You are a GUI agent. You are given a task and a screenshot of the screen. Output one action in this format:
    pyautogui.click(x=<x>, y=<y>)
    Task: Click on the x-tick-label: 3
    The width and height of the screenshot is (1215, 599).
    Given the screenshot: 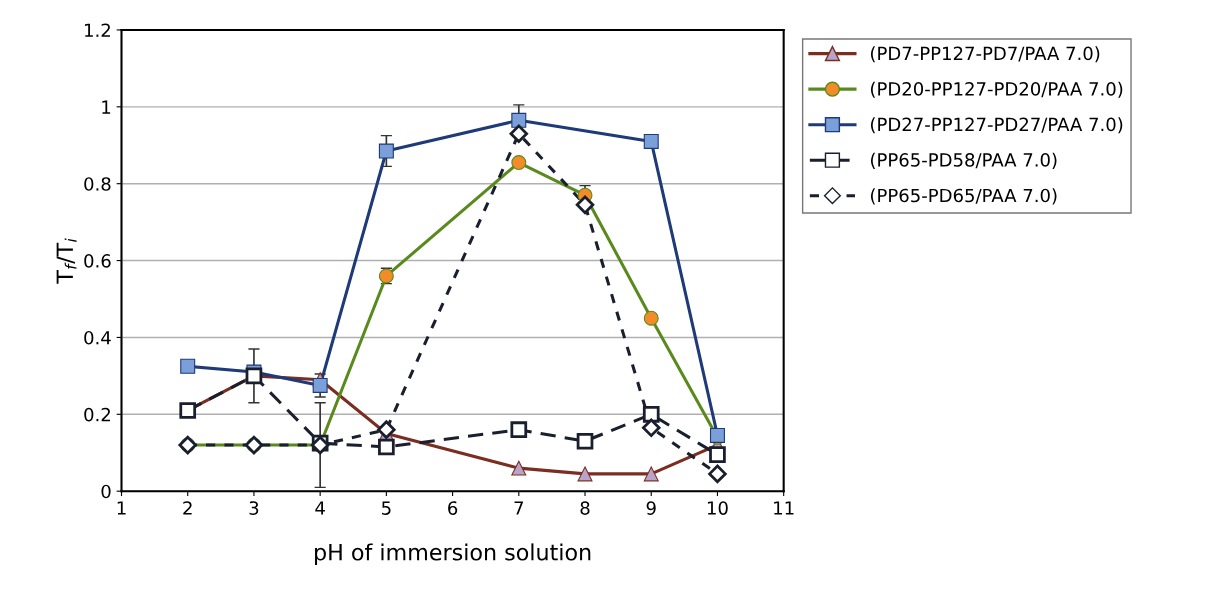 What is the action you would take?
    pyautogui.click(x=254, y=508)
    